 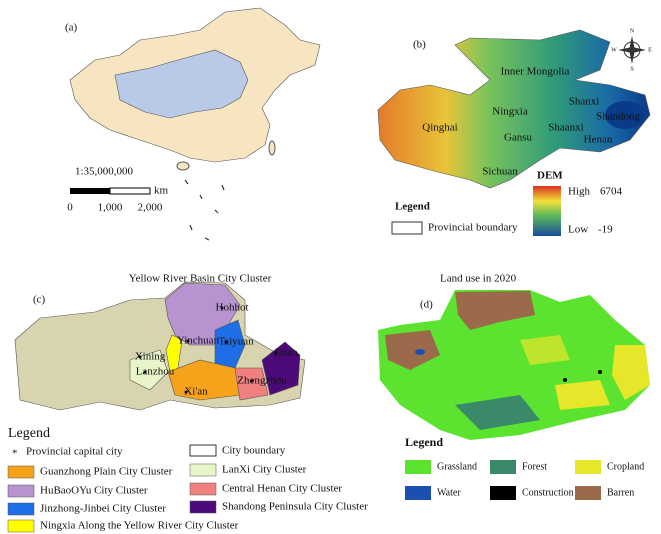 What do you see at coordinates (71, 28) in the screenshot?
I see `panel-label: (a)` at bounding box center [71, 28].